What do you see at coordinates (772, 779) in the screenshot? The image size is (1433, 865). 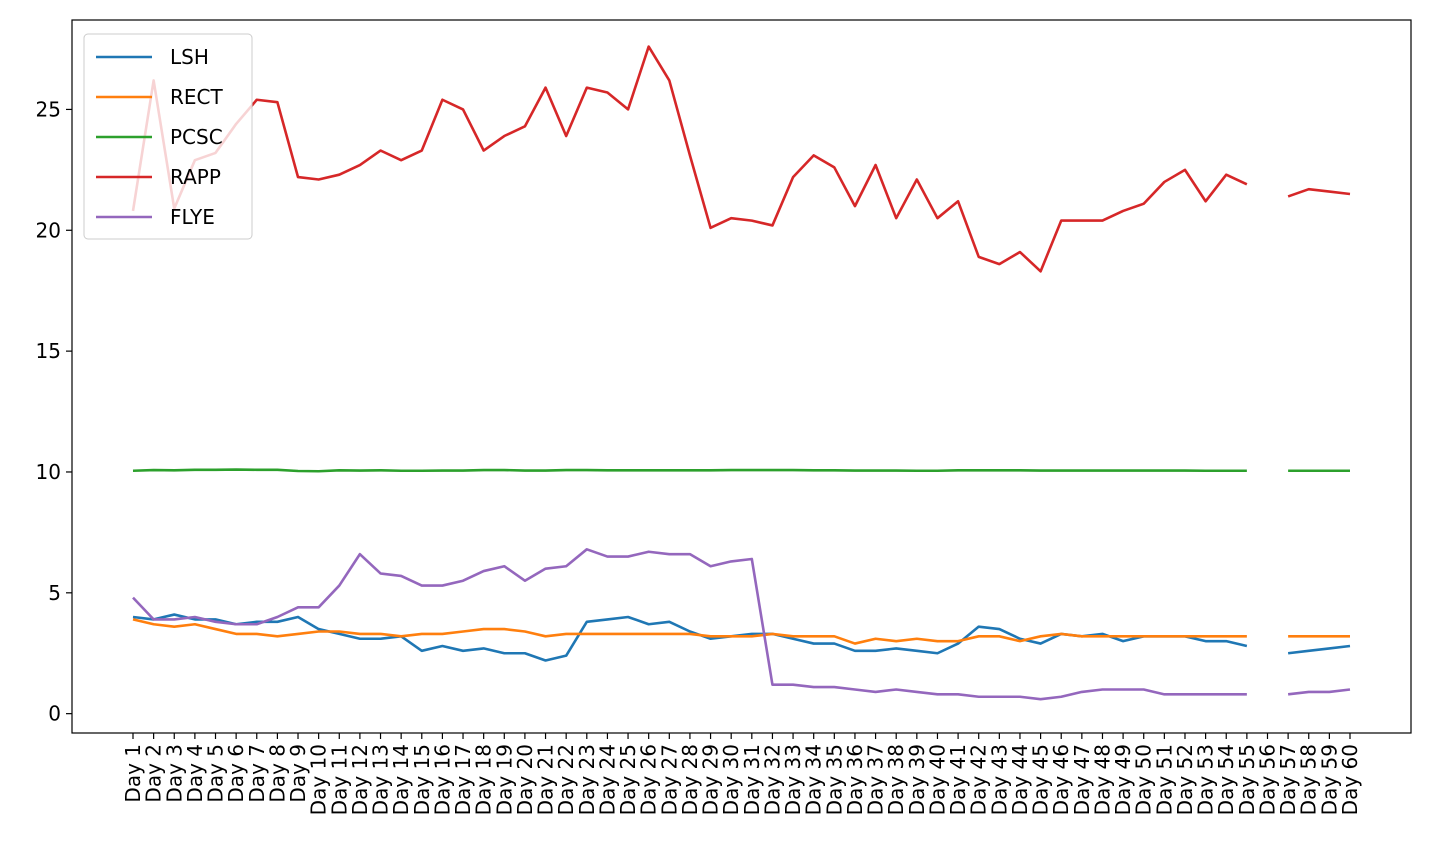 I see `x-tick-label: Day 32` at bounding box center [772, 779].